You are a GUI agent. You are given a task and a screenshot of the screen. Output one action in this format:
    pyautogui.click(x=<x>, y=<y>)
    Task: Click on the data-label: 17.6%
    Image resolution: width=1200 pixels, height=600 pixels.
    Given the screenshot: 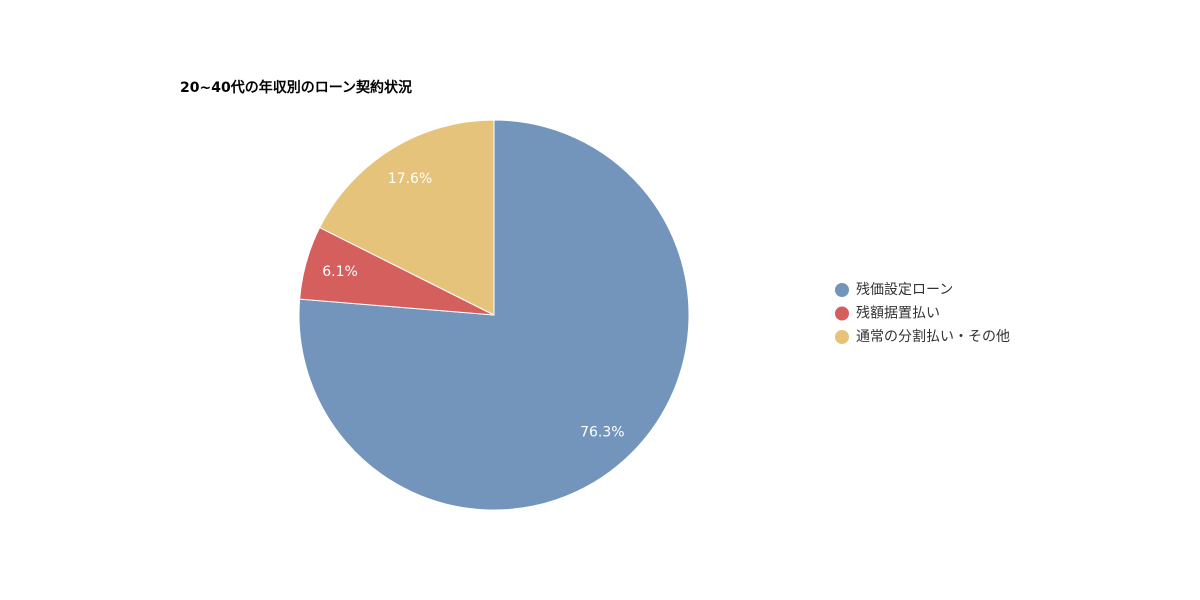 What is the action you would take?
    pyautogui.click(x=410, y=179)
    